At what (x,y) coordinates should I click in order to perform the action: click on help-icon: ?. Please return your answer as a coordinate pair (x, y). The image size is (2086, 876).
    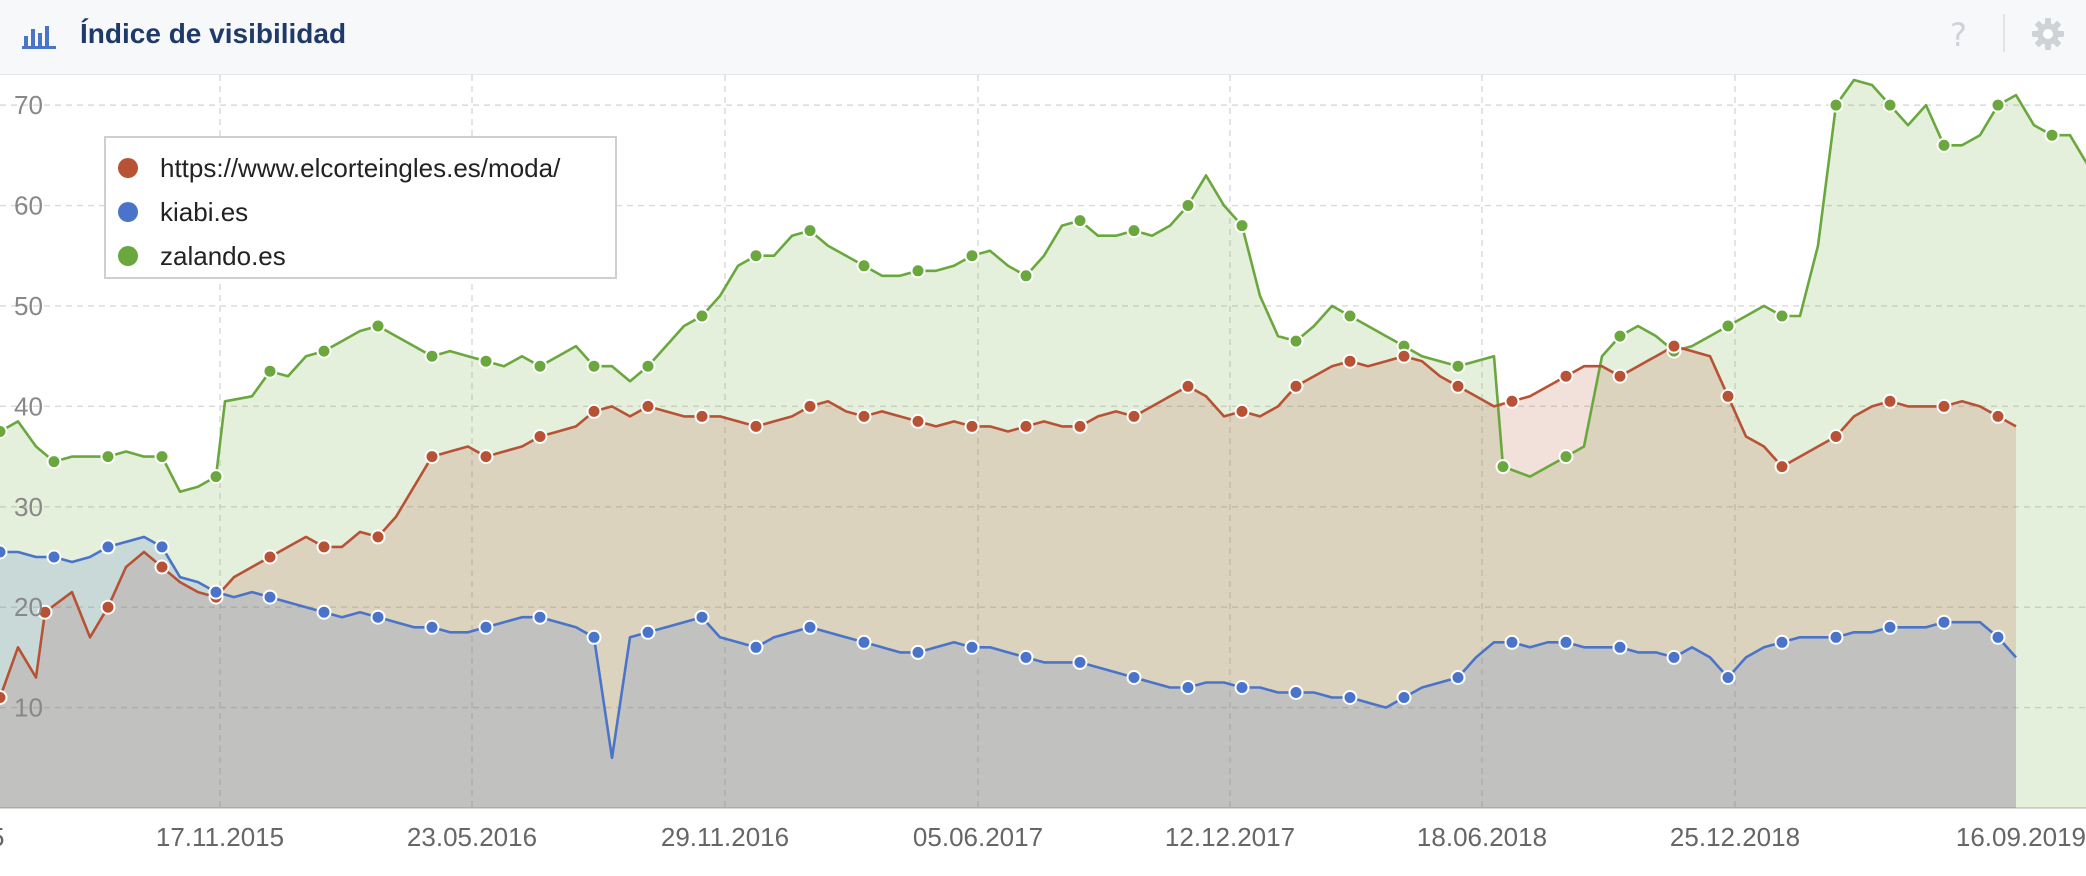
    Looking at the image, I should click on (1958, 35).